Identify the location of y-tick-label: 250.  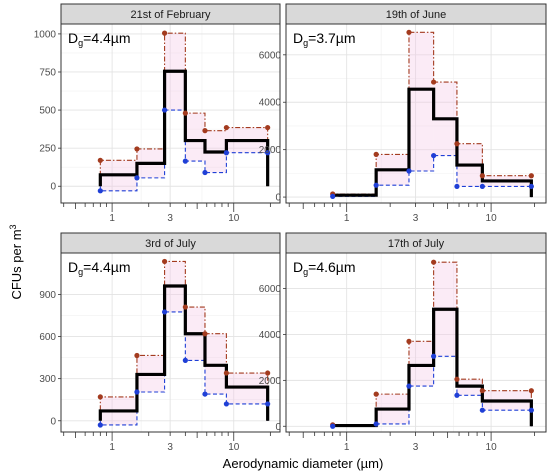
(47, 149).